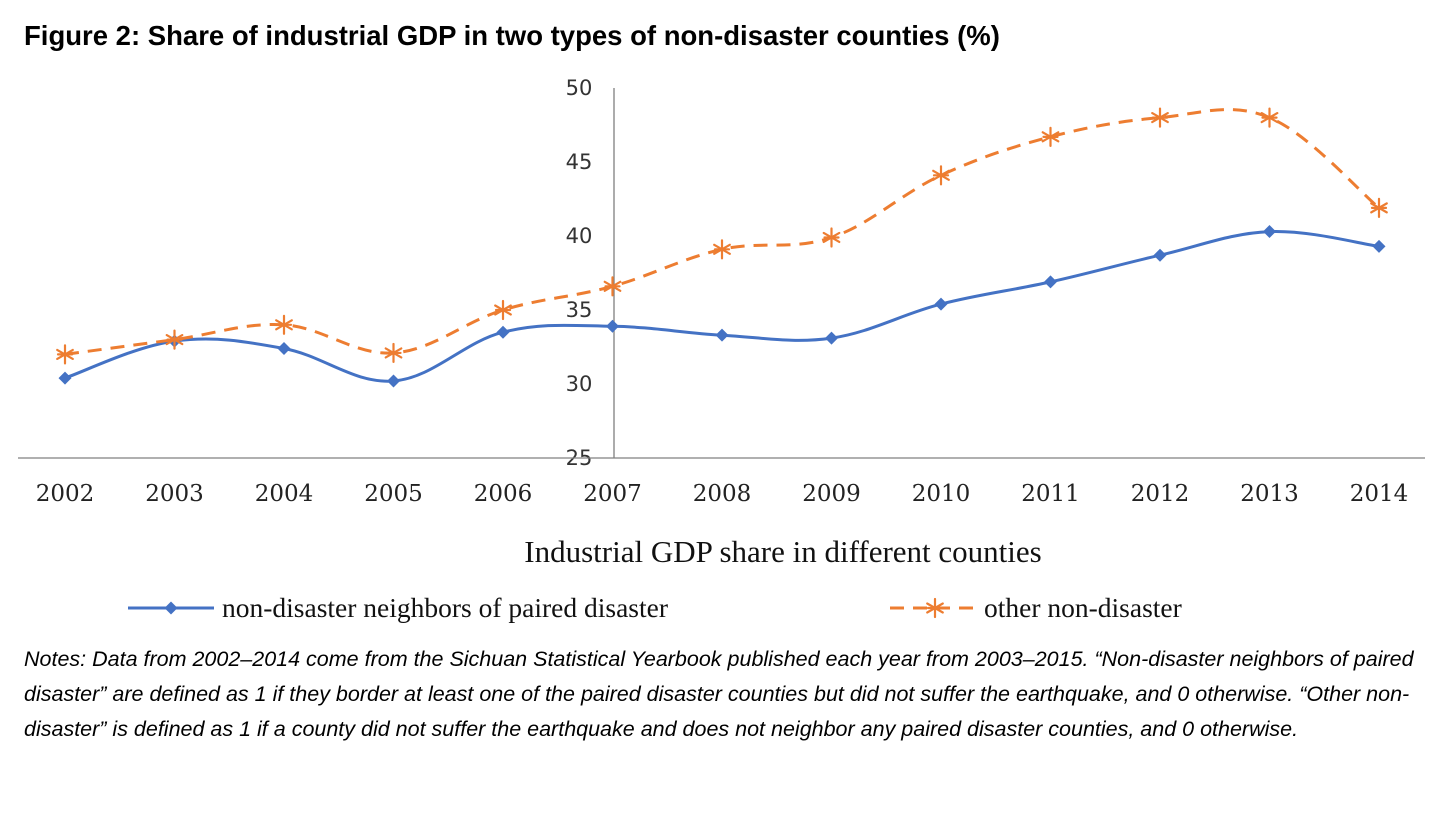  Describe the element at coordinates (1050, 136) in the screenshot. I see `data-point-2-2011` at that location.